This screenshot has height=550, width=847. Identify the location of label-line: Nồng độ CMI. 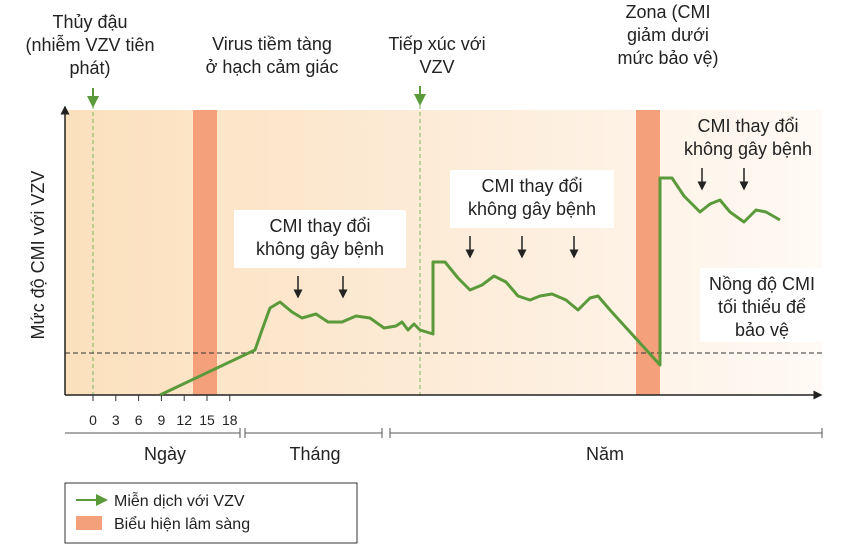
(762, 284).